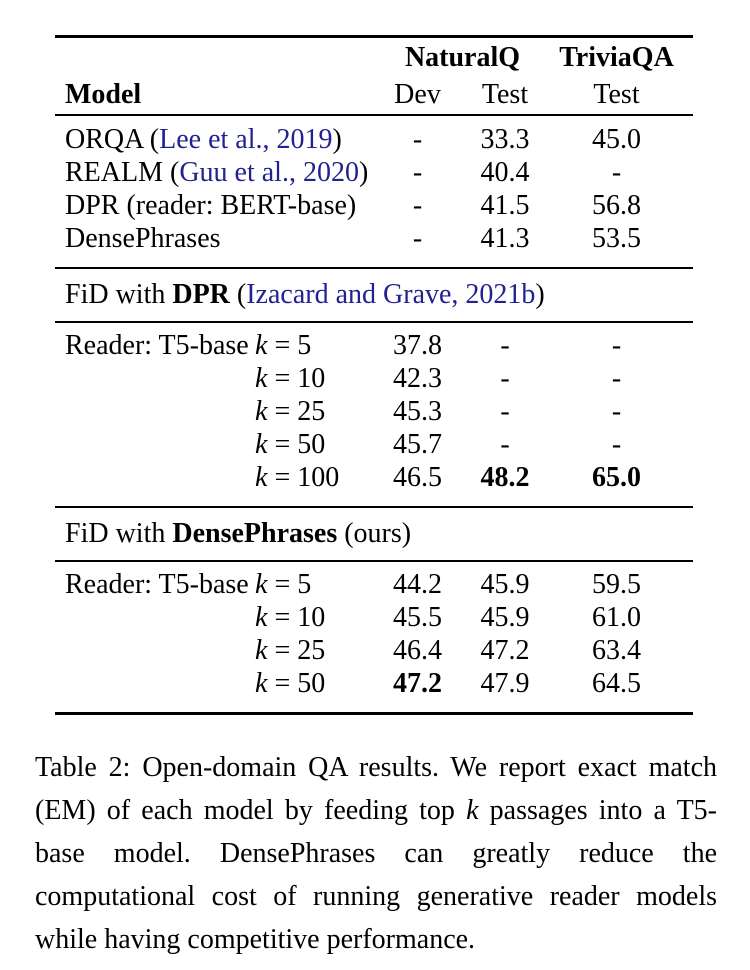 This screenshot has height=970, width=750. I want to click on section-mid: (ours), so click(374, 533).